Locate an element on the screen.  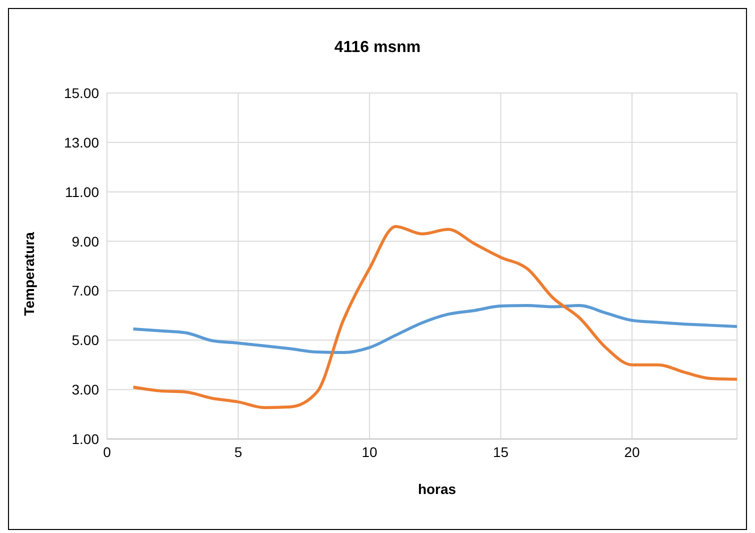
y-tick-label: 3.00 is located at coordinates (86, 390).